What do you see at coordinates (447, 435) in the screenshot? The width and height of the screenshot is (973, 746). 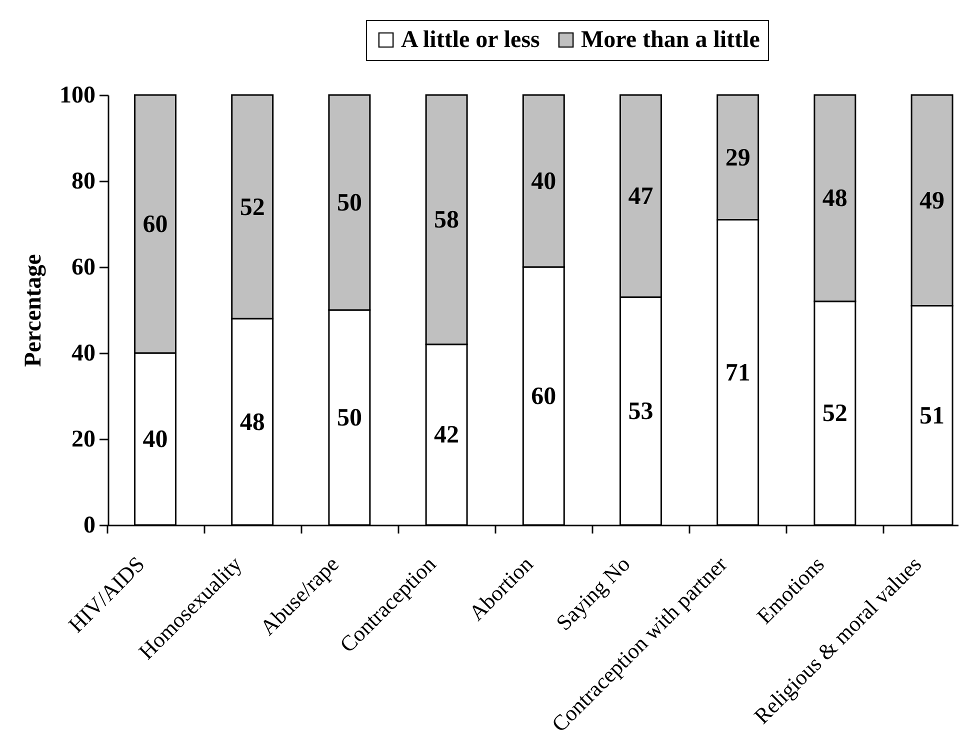 I see `data-label: 42` at bounding box center [447, 435].